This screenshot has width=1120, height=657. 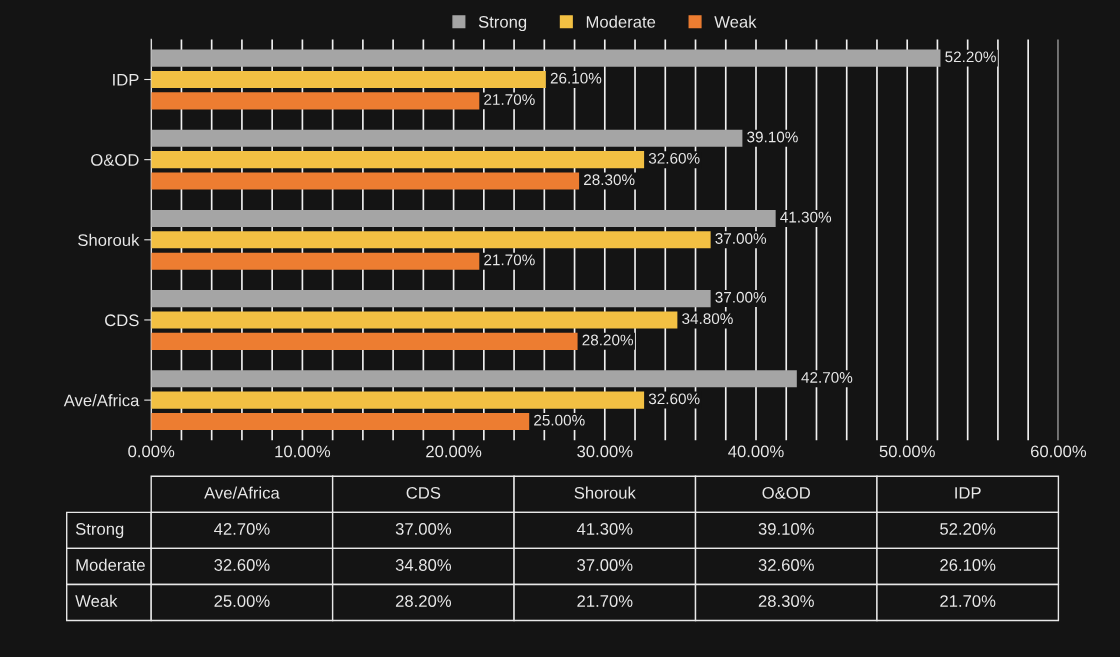 I want to click on y-tick-label: Ave/Africa, so click(x=101, y=400).